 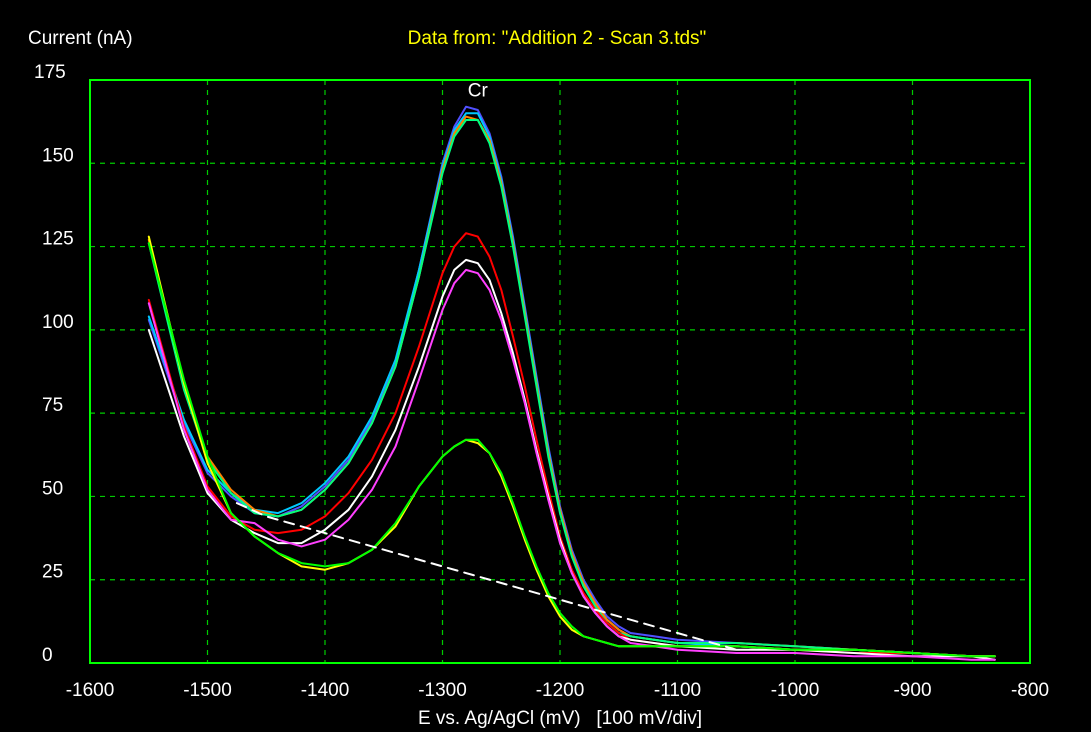 I want to click on y-tick-label: 0, so click(x=47, y=655).